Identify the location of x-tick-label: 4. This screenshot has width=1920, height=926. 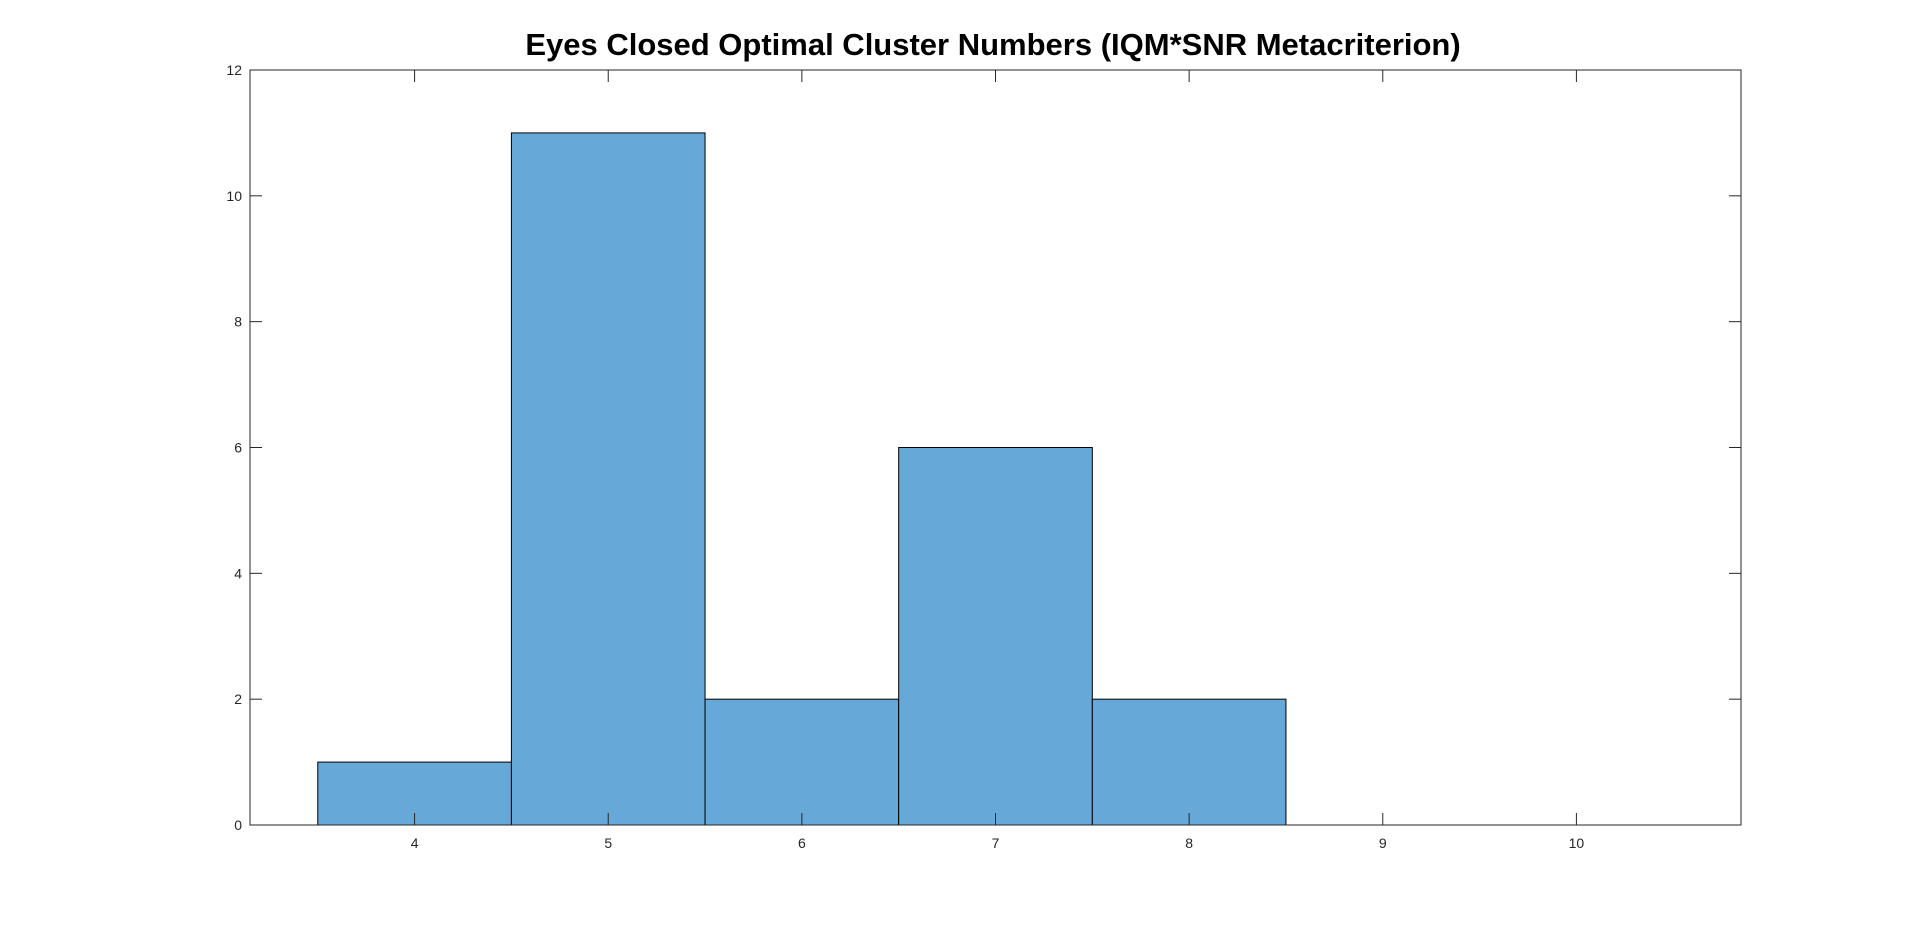
(415, 843).